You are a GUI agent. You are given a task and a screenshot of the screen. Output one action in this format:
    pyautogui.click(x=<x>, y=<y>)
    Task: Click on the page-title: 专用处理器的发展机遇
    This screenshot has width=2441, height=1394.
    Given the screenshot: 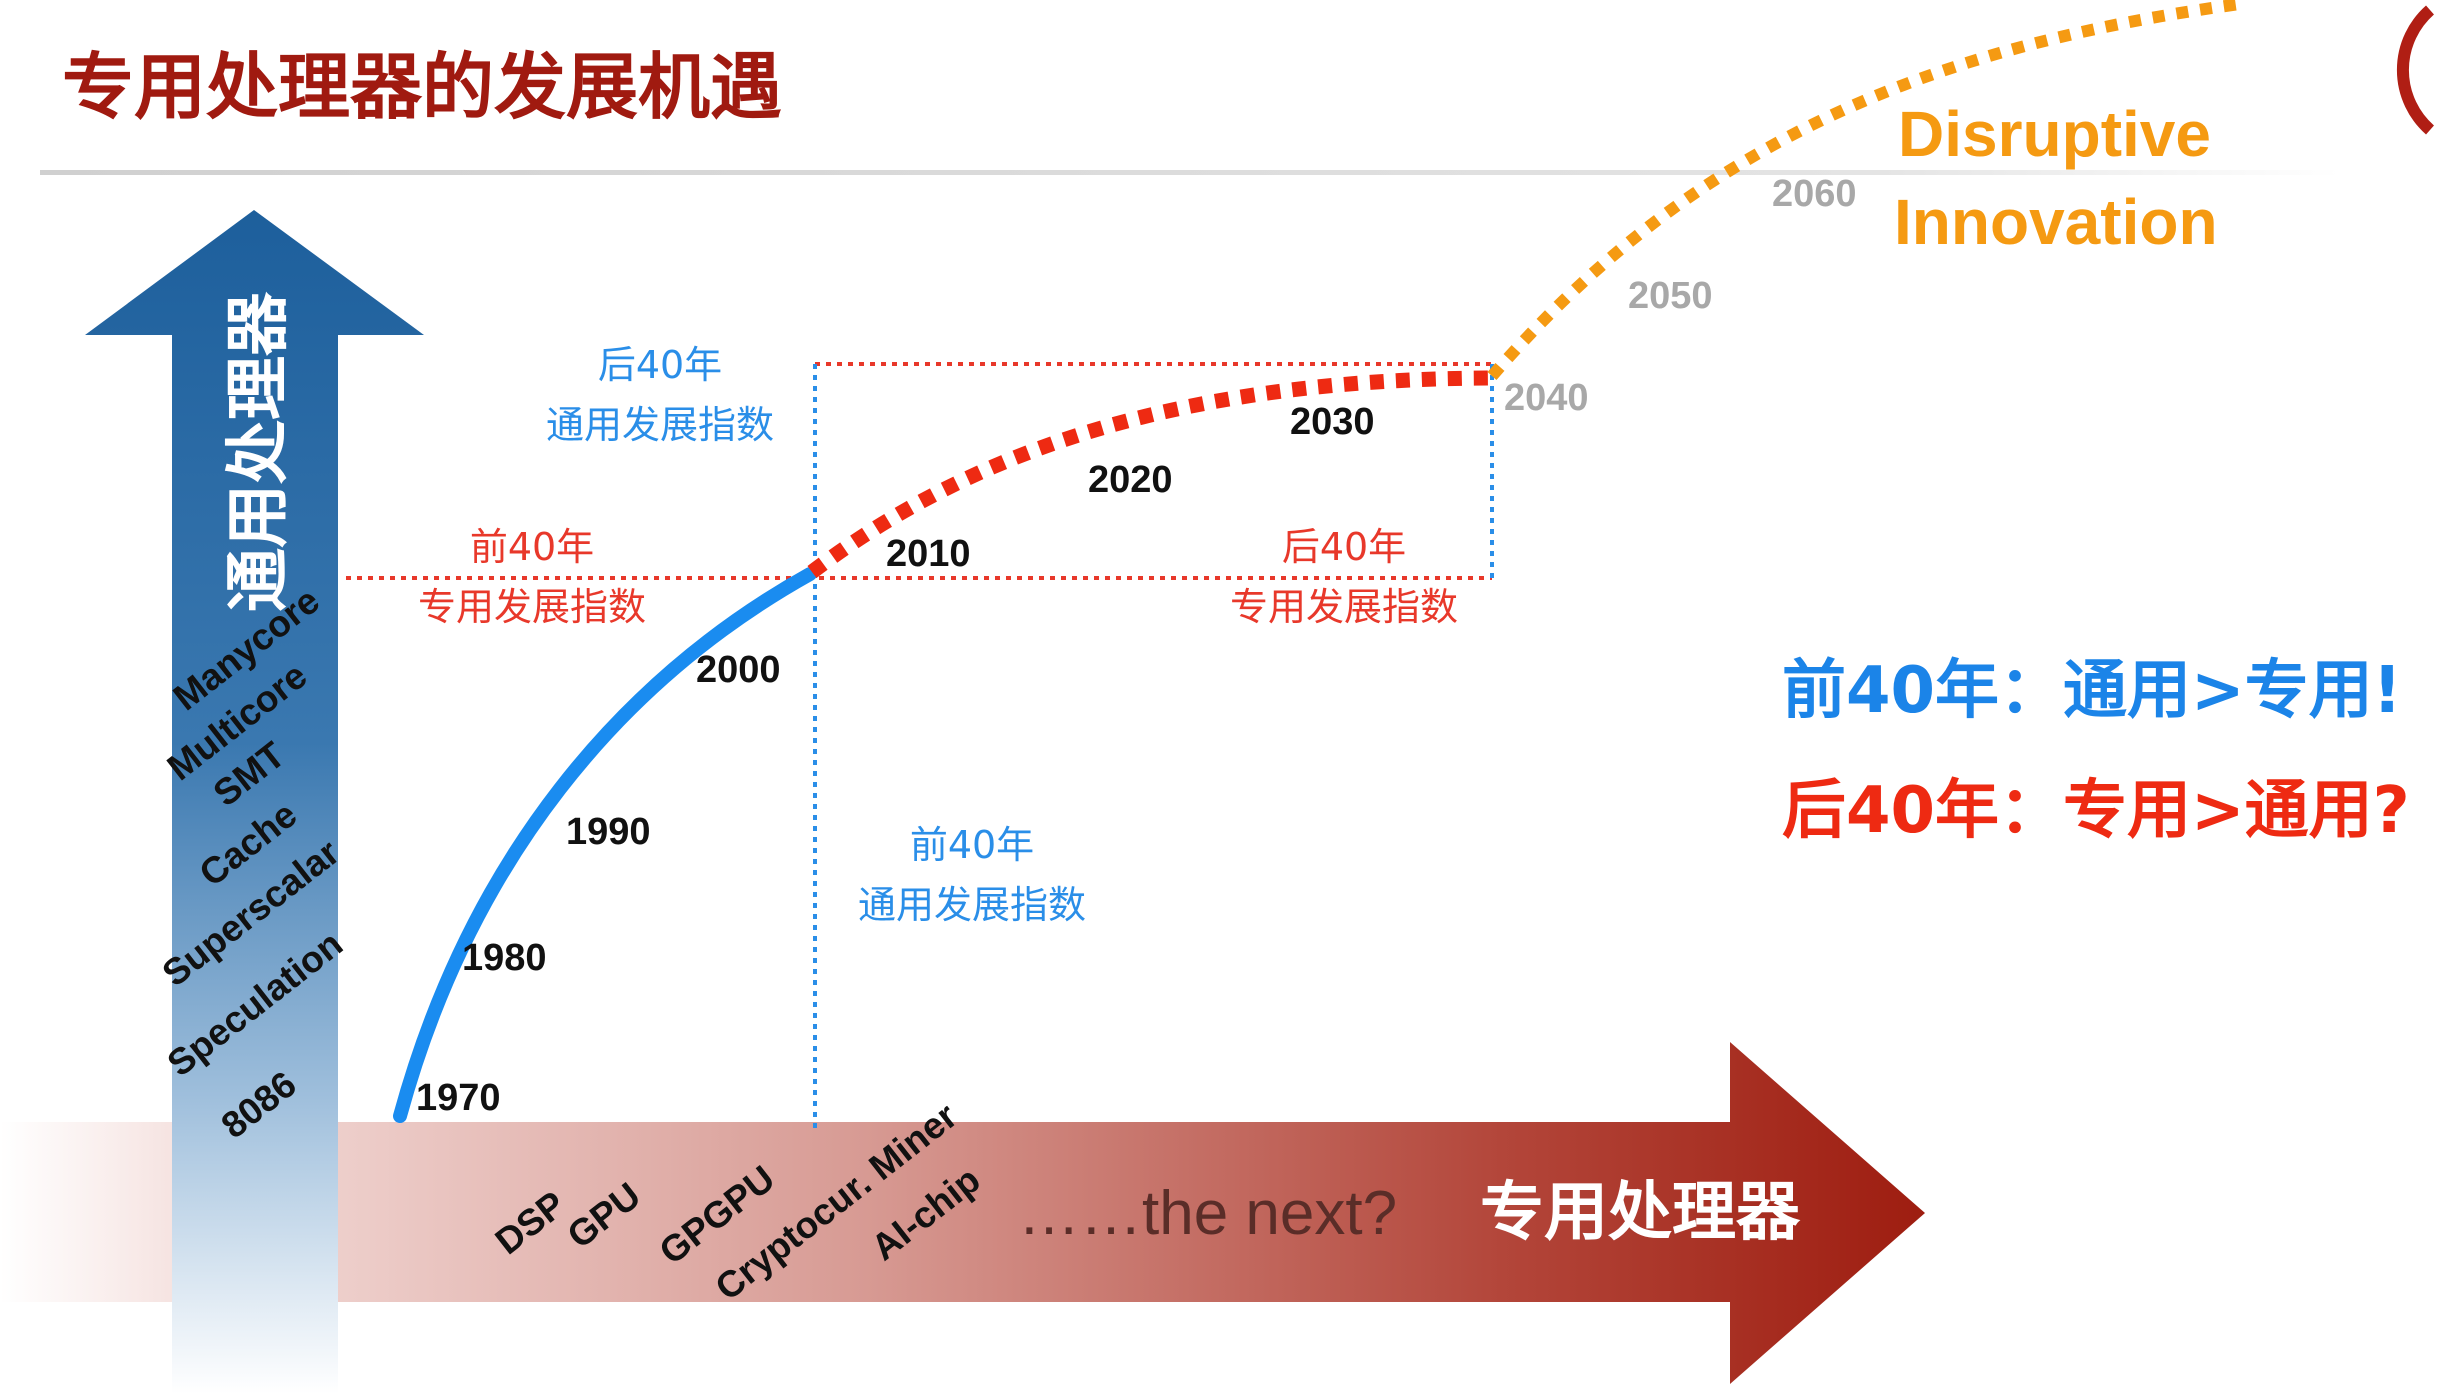 What is the action you would take?
    pyautogui.click(x=422, y=87)
    